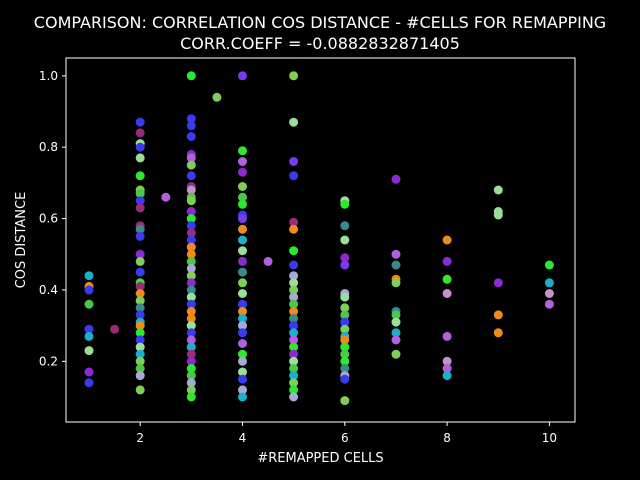  Describe the element at coordinates (243, 438) in the screenshot. I see `x-tick-label-1: 4` at that location.